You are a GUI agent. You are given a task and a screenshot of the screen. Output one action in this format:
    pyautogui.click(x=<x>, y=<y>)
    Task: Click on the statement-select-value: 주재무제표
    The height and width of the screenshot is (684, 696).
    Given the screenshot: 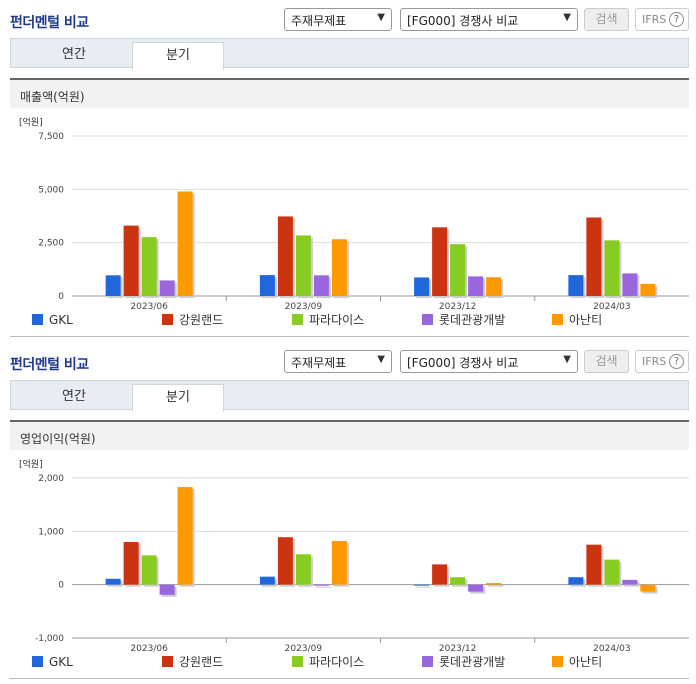 What is the action you would take?
    pyautogui.click(x=319, y=363)
    